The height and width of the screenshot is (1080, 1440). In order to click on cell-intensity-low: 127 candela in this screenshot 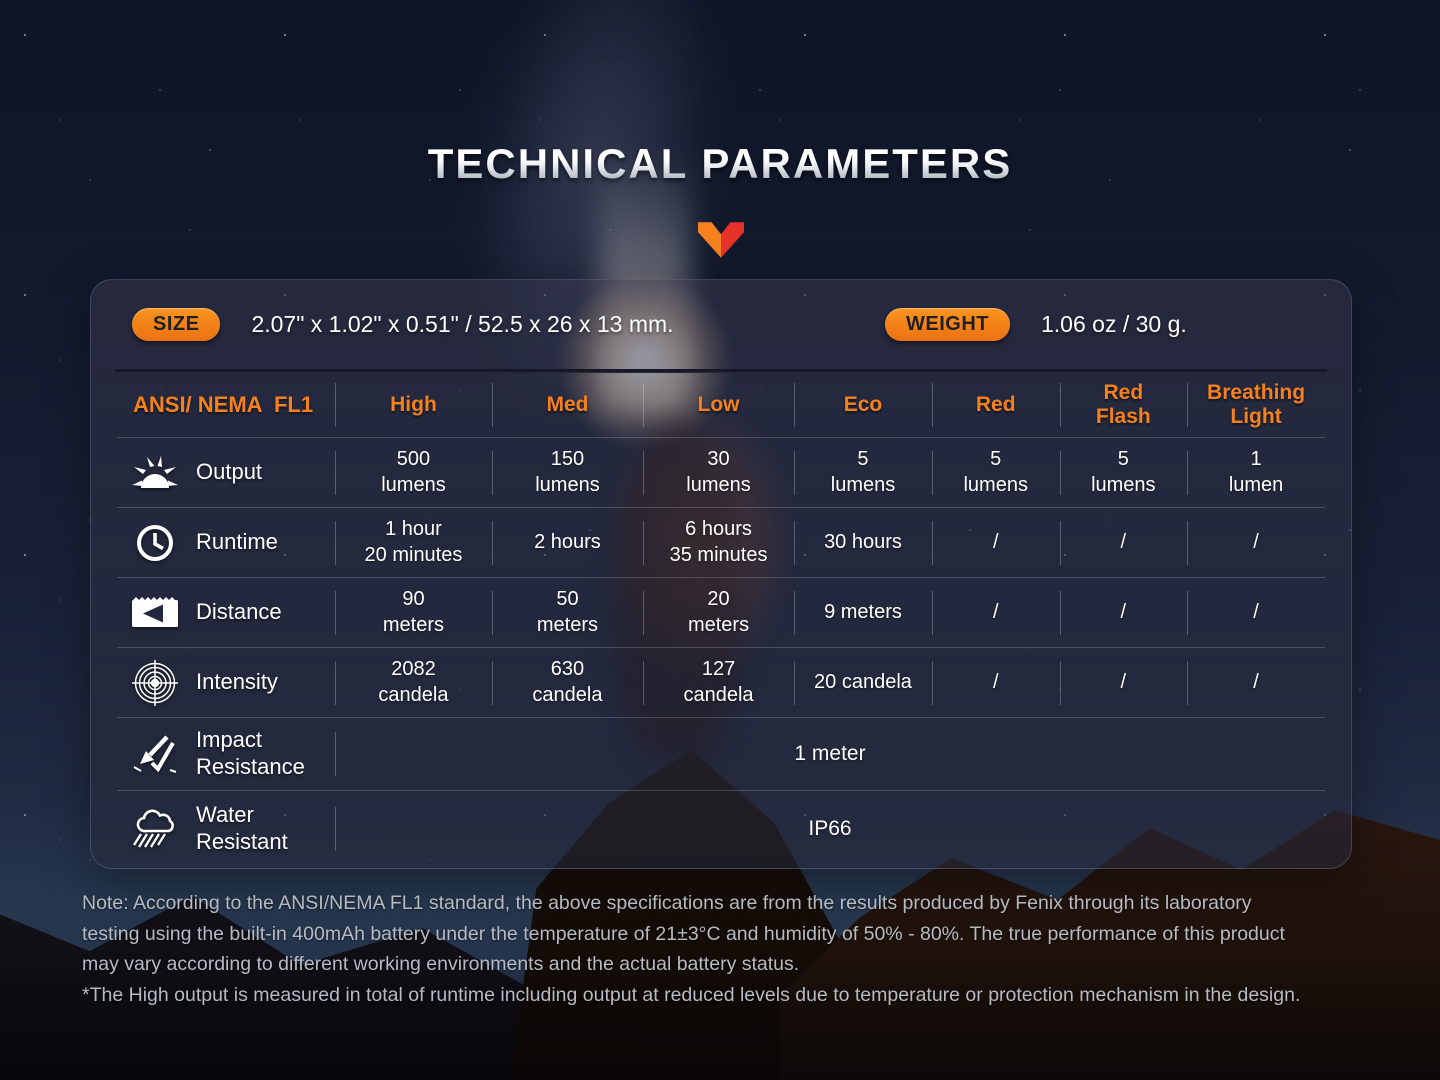, I will do `click(718, 682)`.